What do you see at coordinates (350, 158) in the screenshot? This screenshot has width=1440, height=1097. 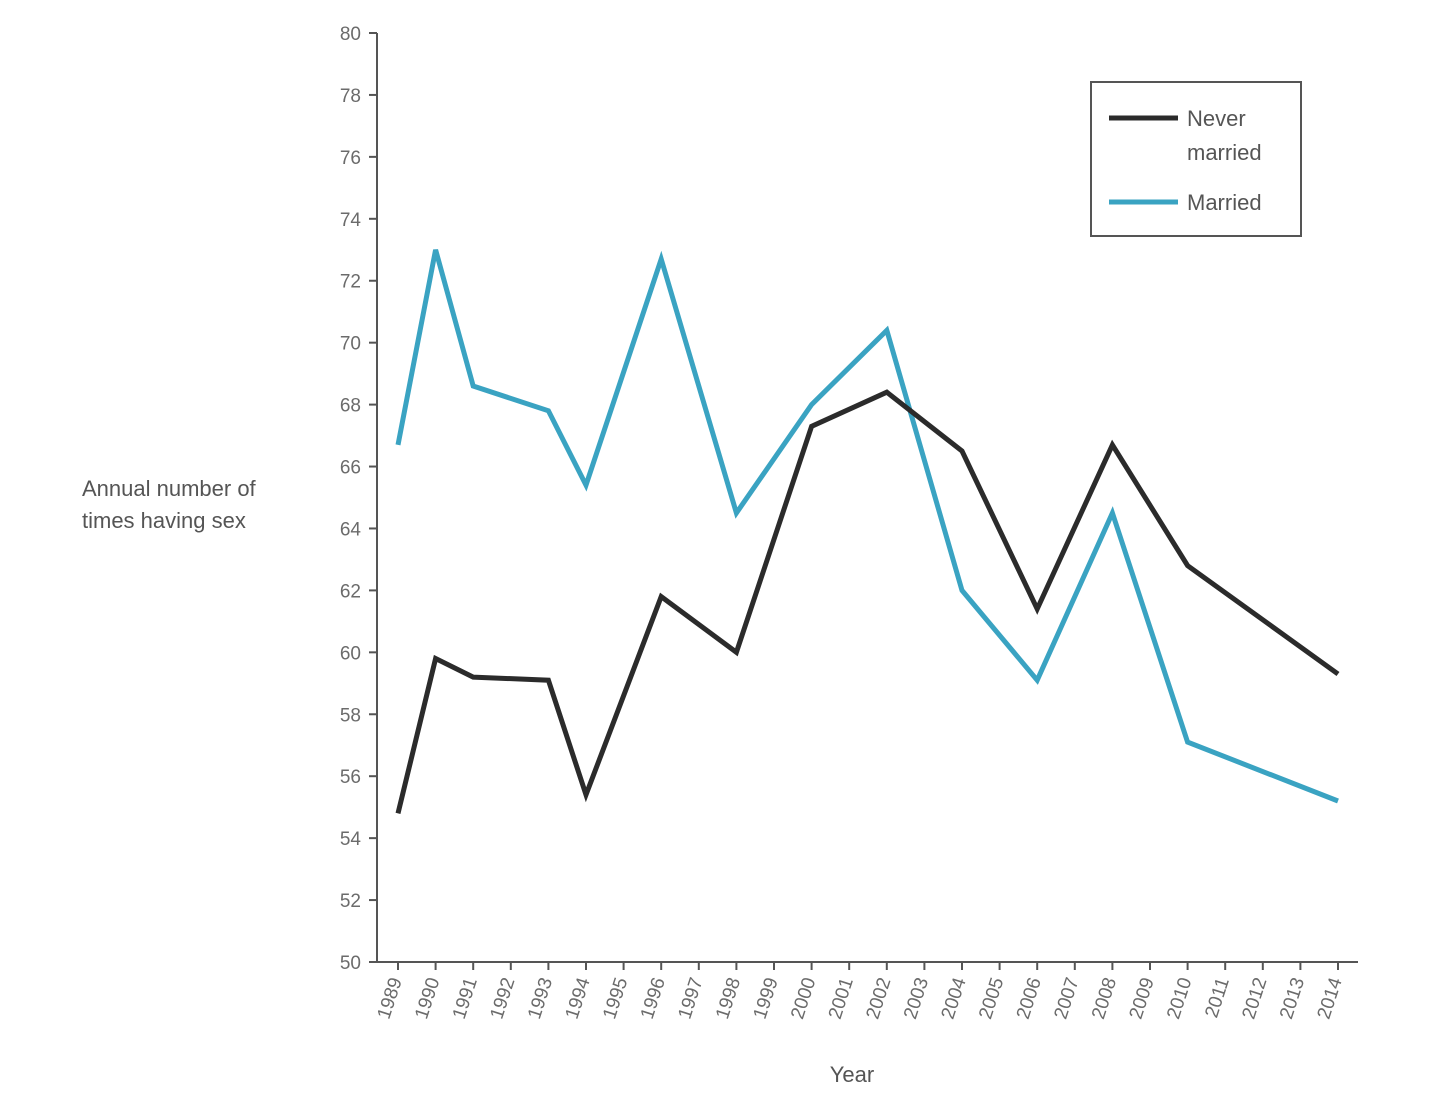 I see `y-tick-label: 76` at bounding box center [350, 158].